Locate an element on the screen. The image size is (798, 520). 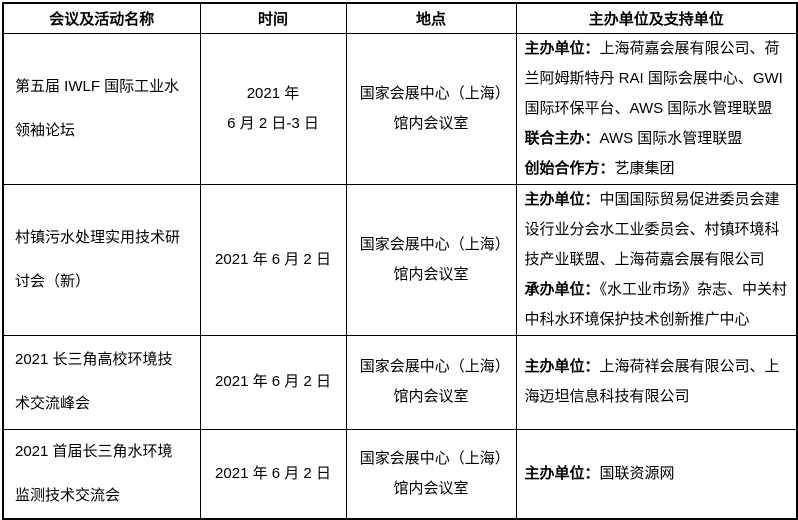
header-event-name: 会议及活动名称 is located at coordinates (101, 18).